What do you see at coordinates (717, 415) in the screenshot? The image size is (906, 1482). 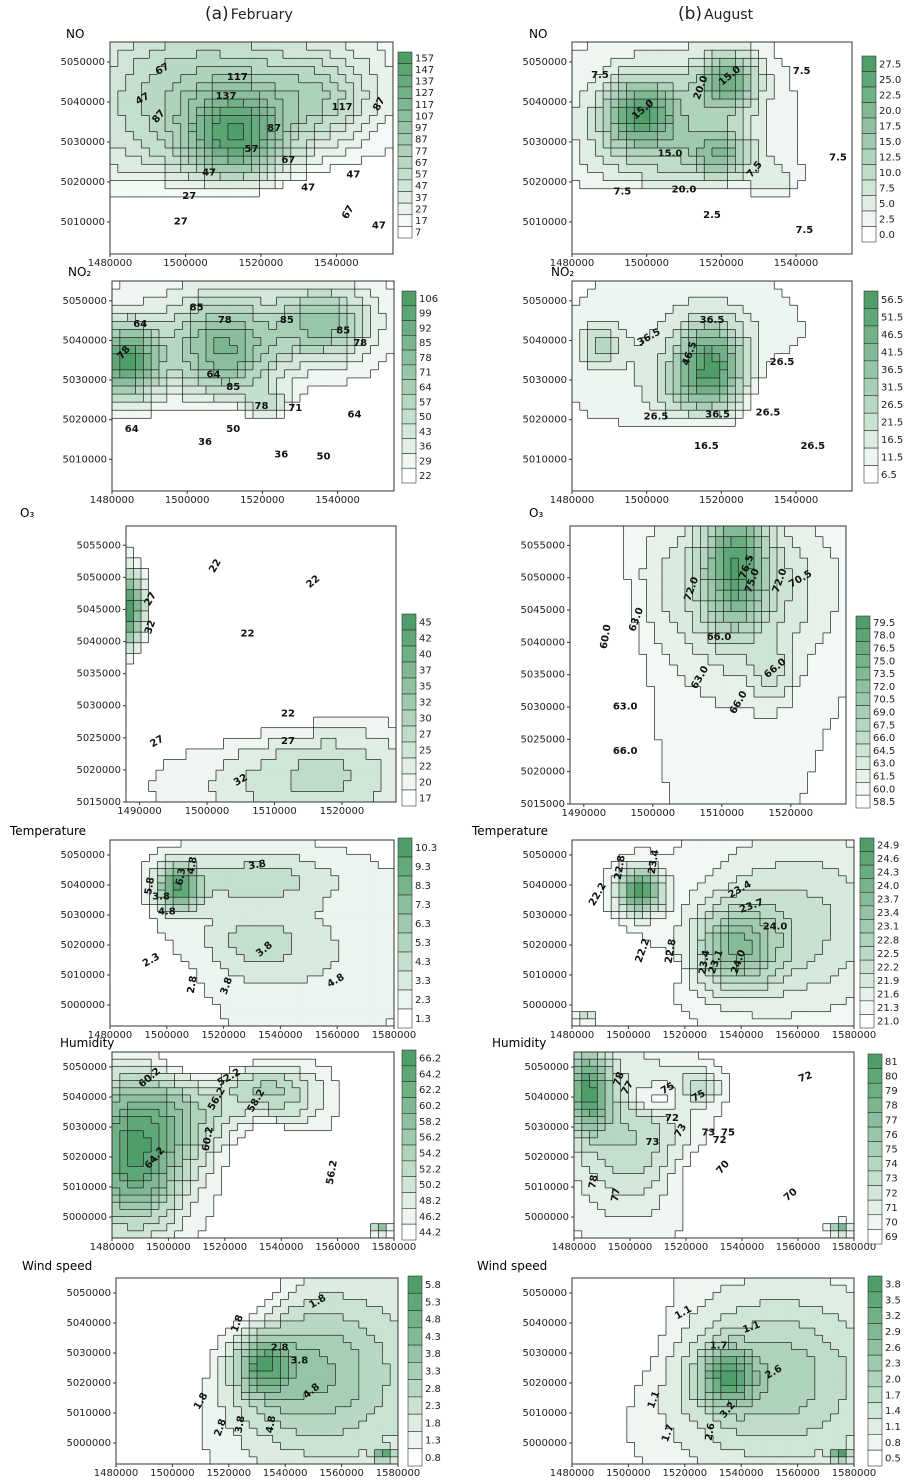 I see `contour-label: 36.5` at bounding box center [717, 415].